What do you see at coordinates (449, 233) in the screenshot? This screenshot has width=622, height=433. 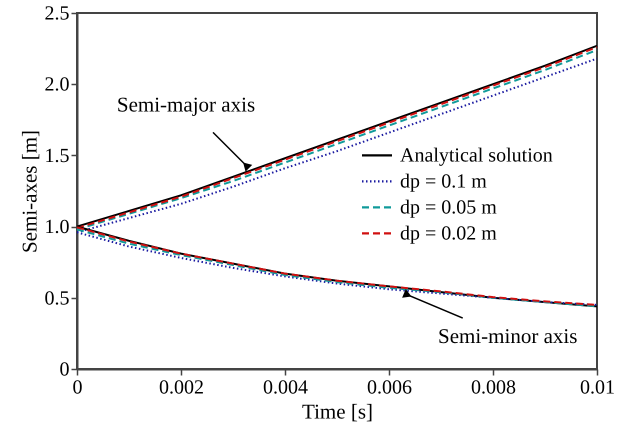 I see `legend-label: dp = 0.02 m` at bounding box center [449, 233].